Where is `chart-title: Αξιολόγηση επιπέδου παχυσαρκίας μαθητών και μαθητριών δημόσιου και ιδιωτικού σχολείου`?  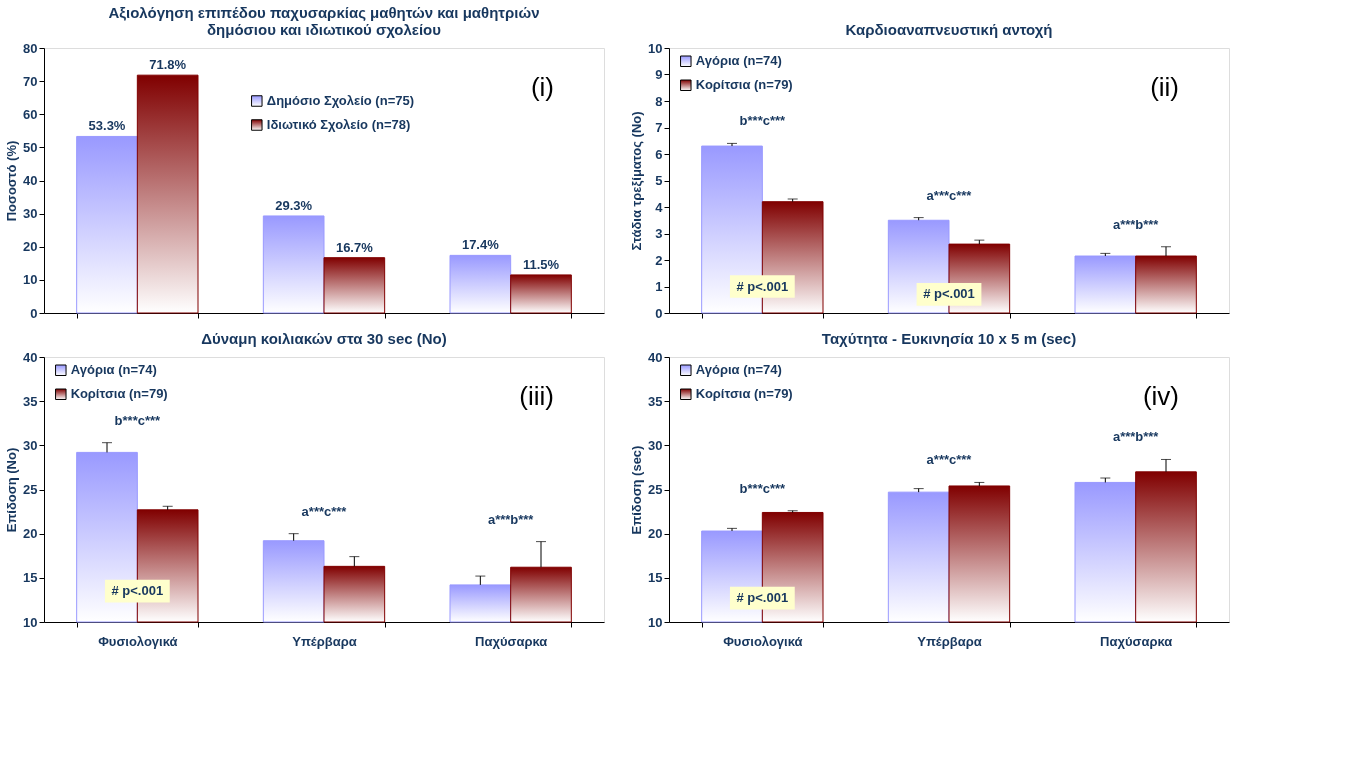
chart-title: Αξιολόγηση επιπέδου παχυσαρκίας μαθητών και μαθητριών δημόσιου και ιδιωτικού σχολείου is located at coordinates (324, 21).